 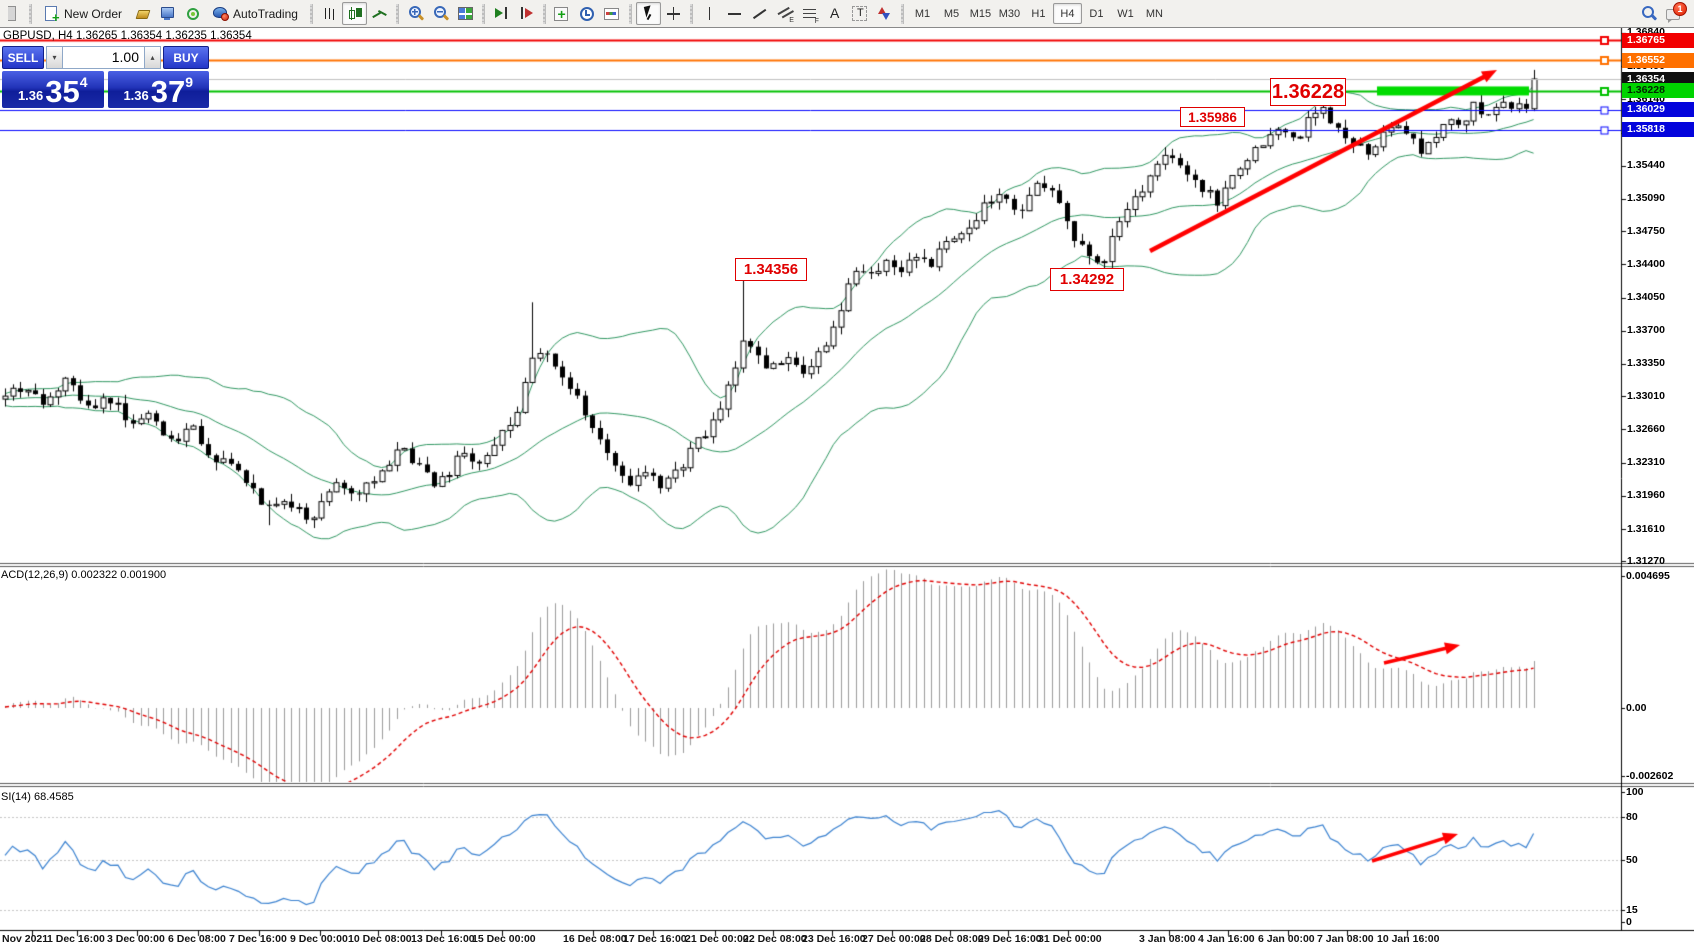 I want to click on time-axis-label: 3 Dec 00:00, so click(x=136, y=939).